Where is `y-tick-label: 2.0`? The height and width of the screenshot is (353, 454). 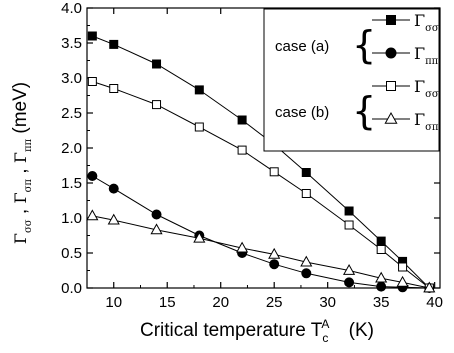 y-tick-label: 2.0 is located at coordinates (71, 148).